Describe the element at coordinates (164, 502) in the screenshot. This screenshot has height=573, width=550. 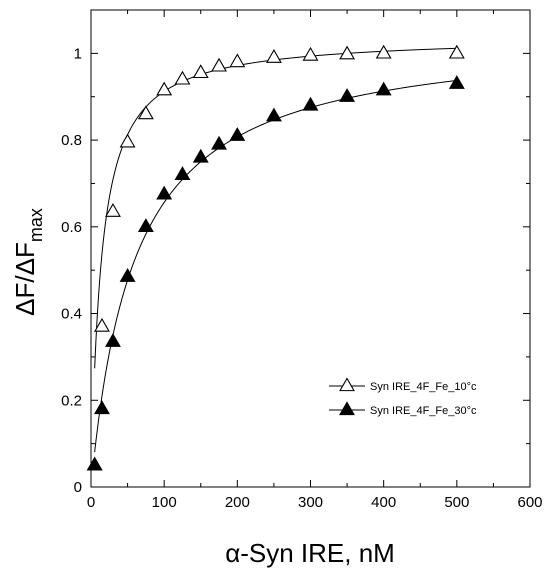
I see `x-tick-label: 100` at that location.